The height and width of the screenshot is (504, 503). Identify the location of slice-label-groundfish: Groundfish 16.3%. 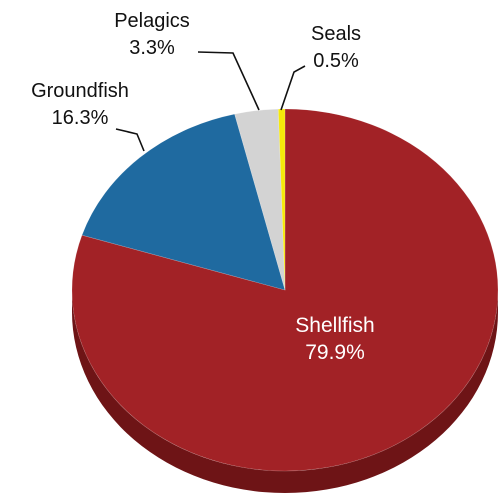
(80, 104).